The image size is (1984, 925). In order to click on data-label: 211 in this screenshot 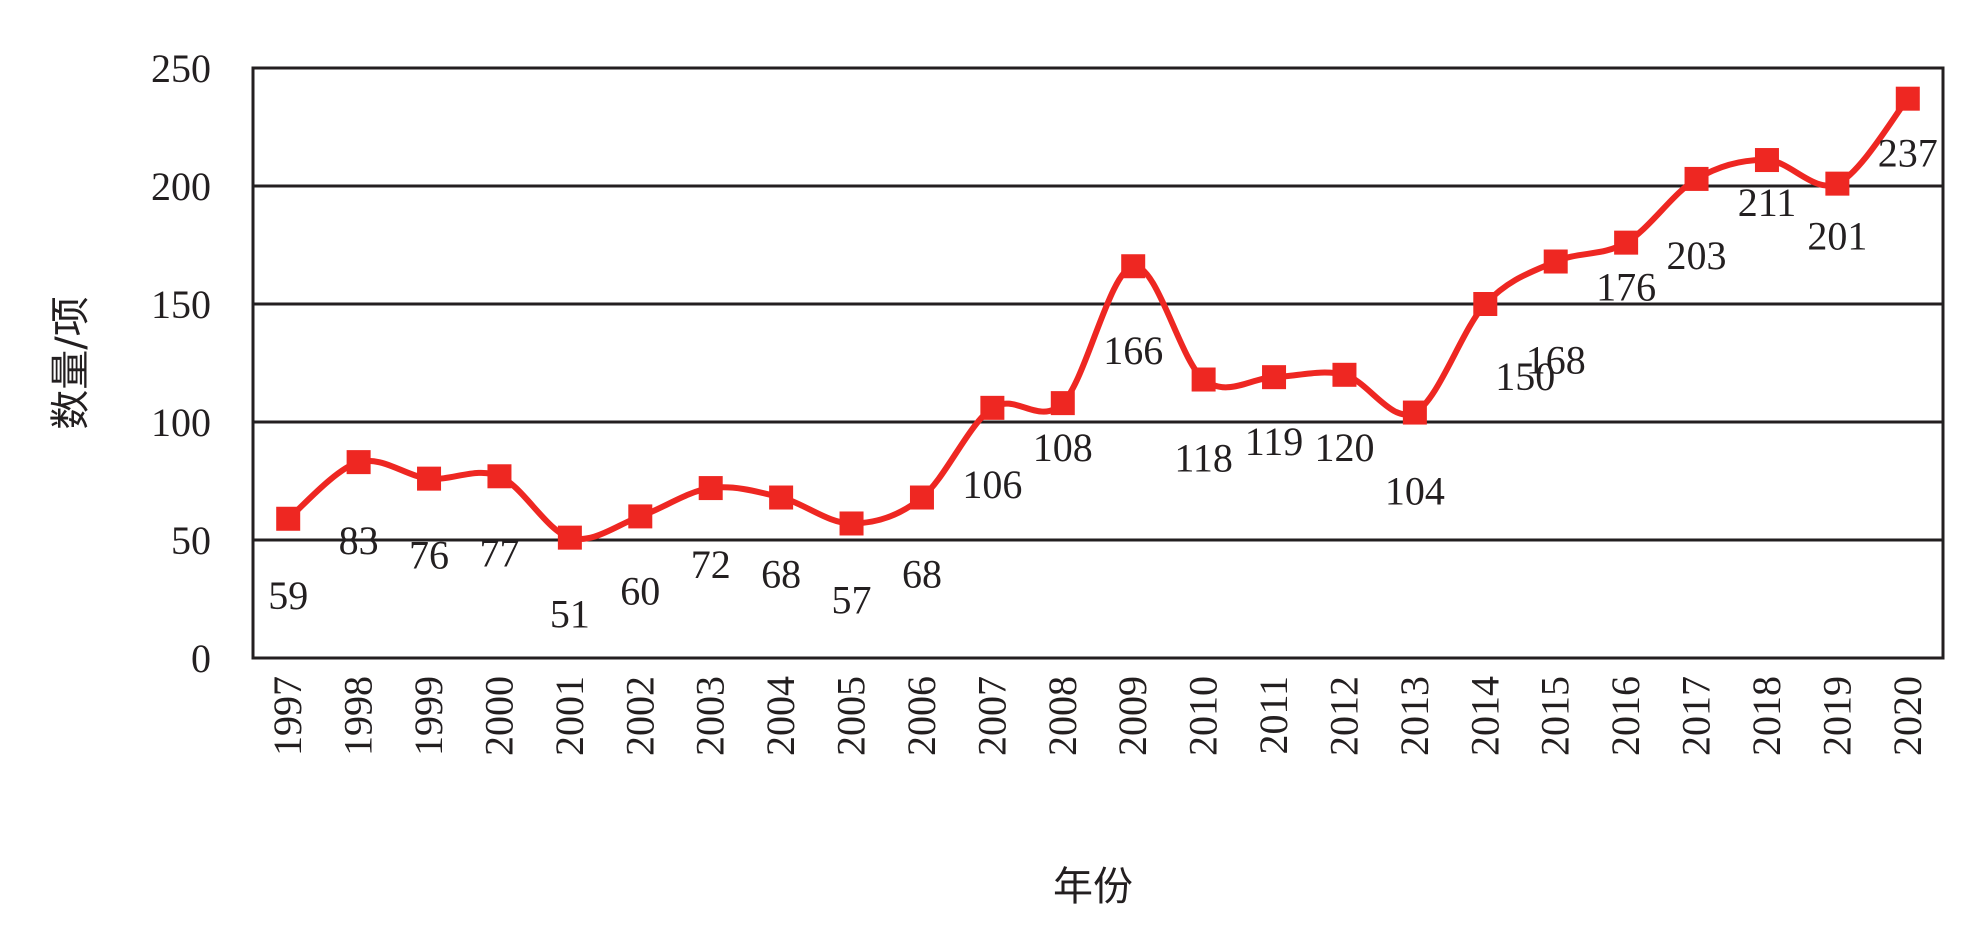, I will do `click(1767, 202)`.